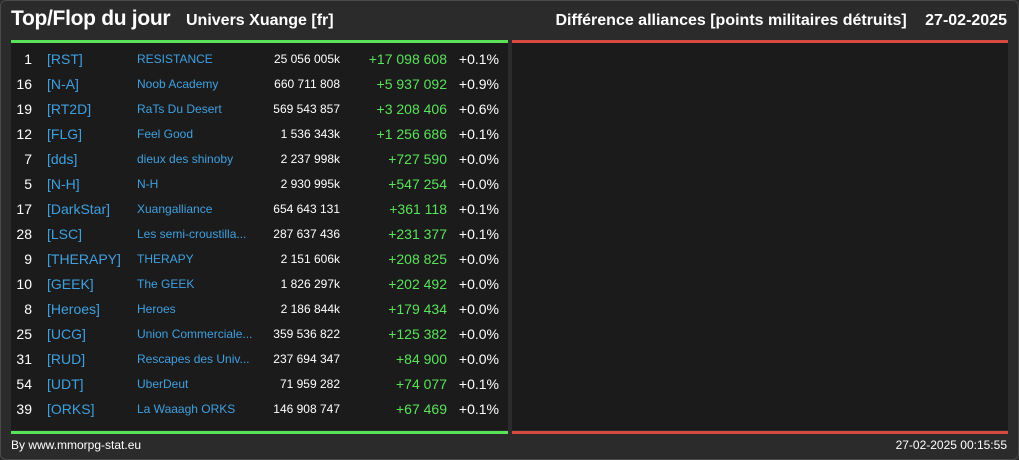  What do you see at coordinates (148, 184) in the screenshot?
I see `alliance-name-link: N-H` at bounding box center [148, 184].